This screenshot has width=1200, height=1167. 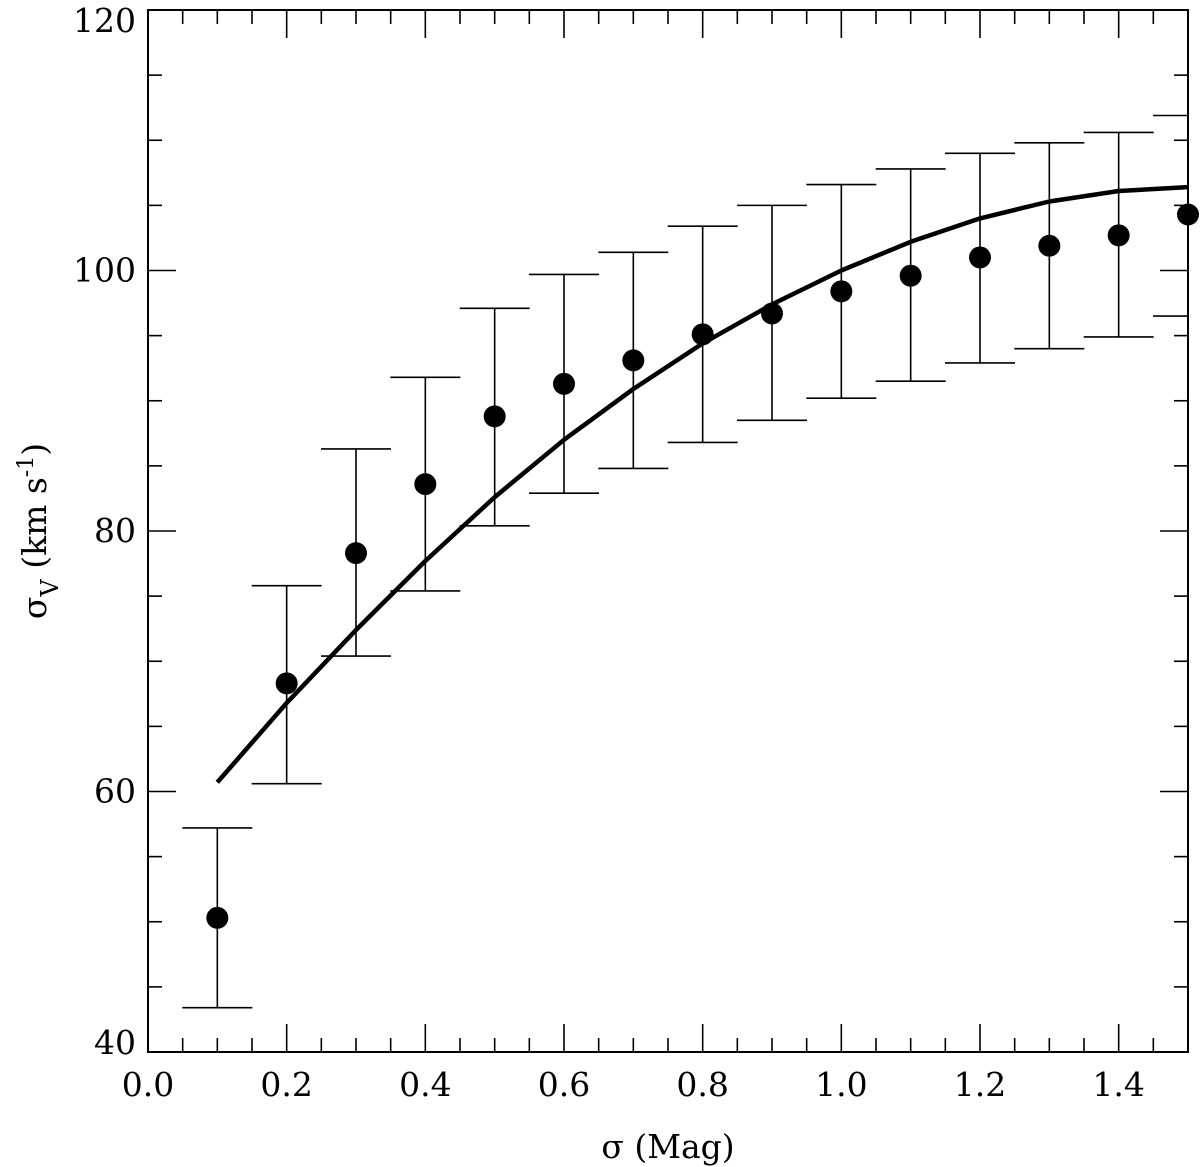 What do you see at coordinates (702, 1084) in the screenshot?
I see `x-tick-label: 0.8` at bounding box center [702, 1084].